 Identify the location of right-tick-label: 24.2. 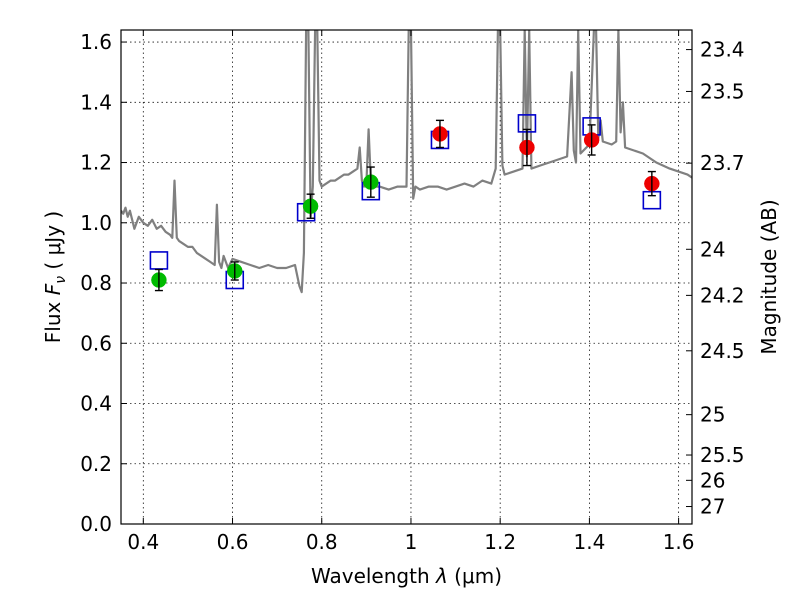
(722, 295).